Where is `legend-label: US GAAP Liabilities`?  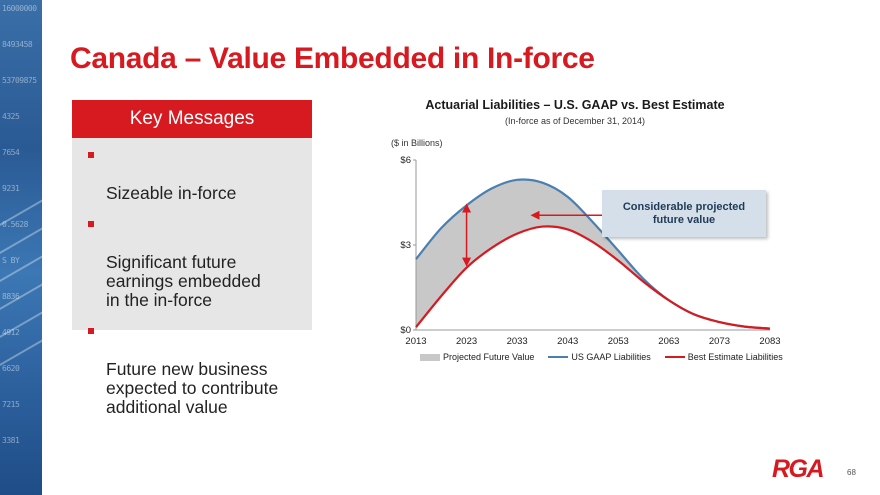
legend-label: US GAAP Liabilities is located at coordinates (611, 357).